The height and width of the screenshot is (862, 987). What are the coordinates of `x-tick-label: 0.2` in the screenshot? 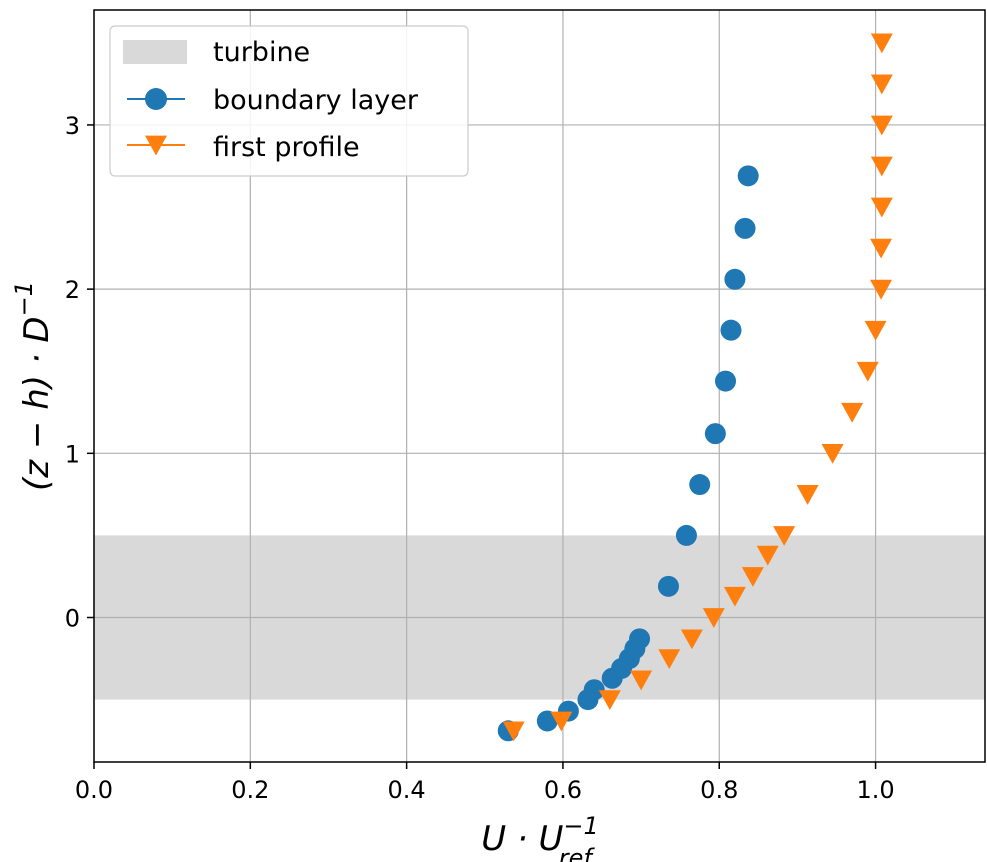 It's located at (250, 790).